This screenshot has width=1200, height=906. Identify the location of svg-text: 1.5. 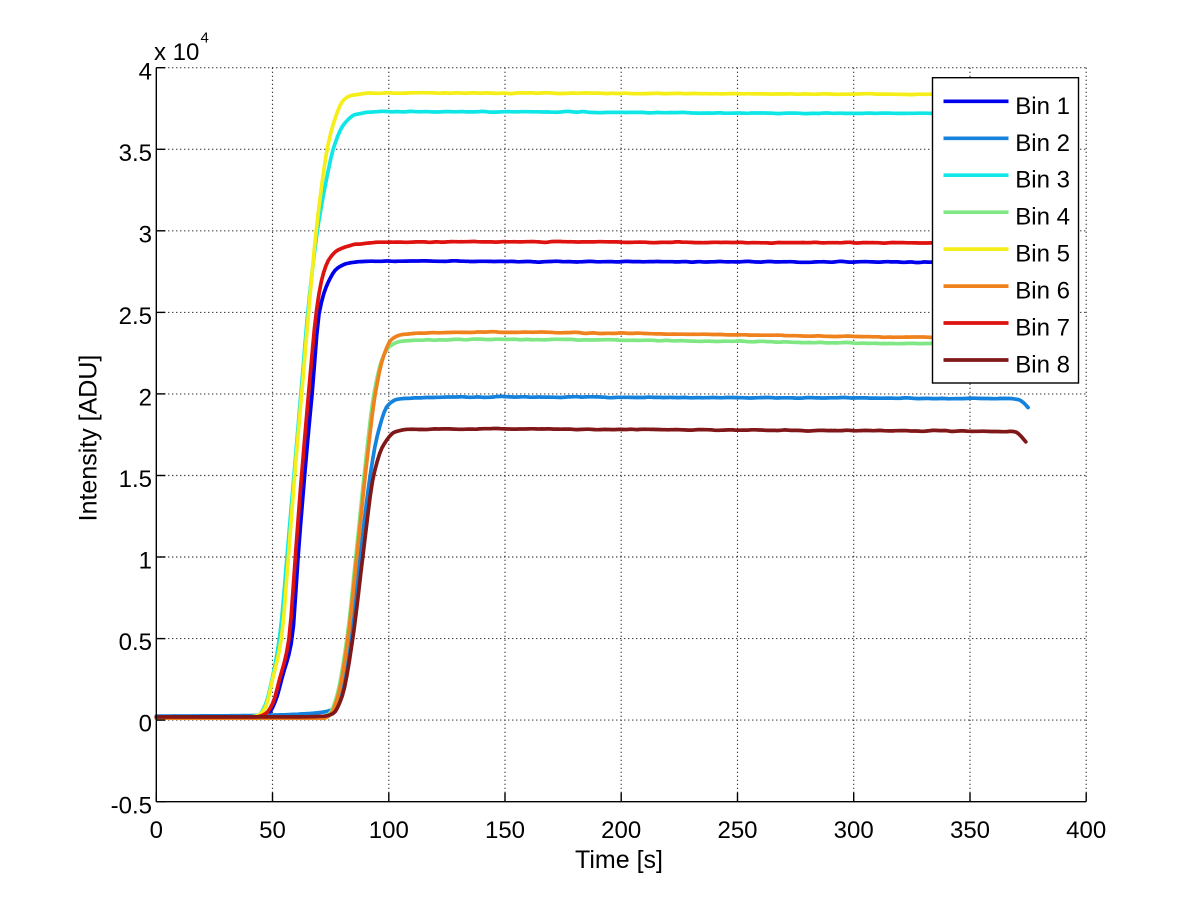
(135, 479).